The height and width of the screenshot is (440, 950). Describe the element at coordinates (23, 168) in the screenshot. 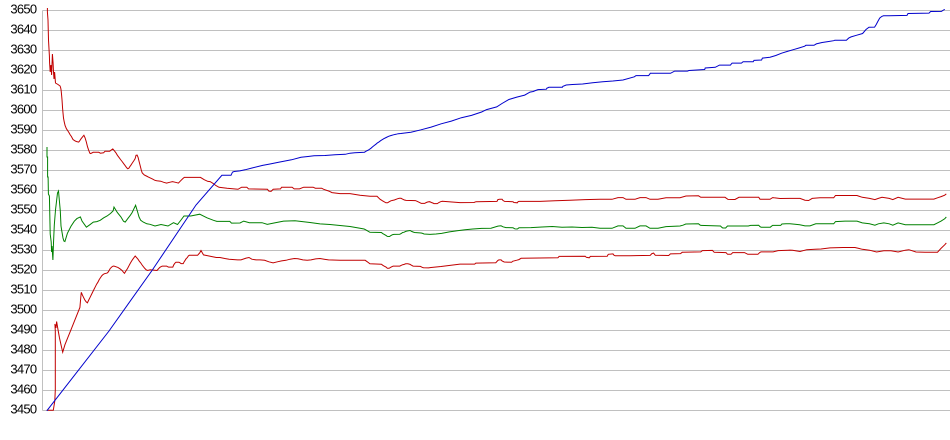

I see `svg-text: 3570` at that location.